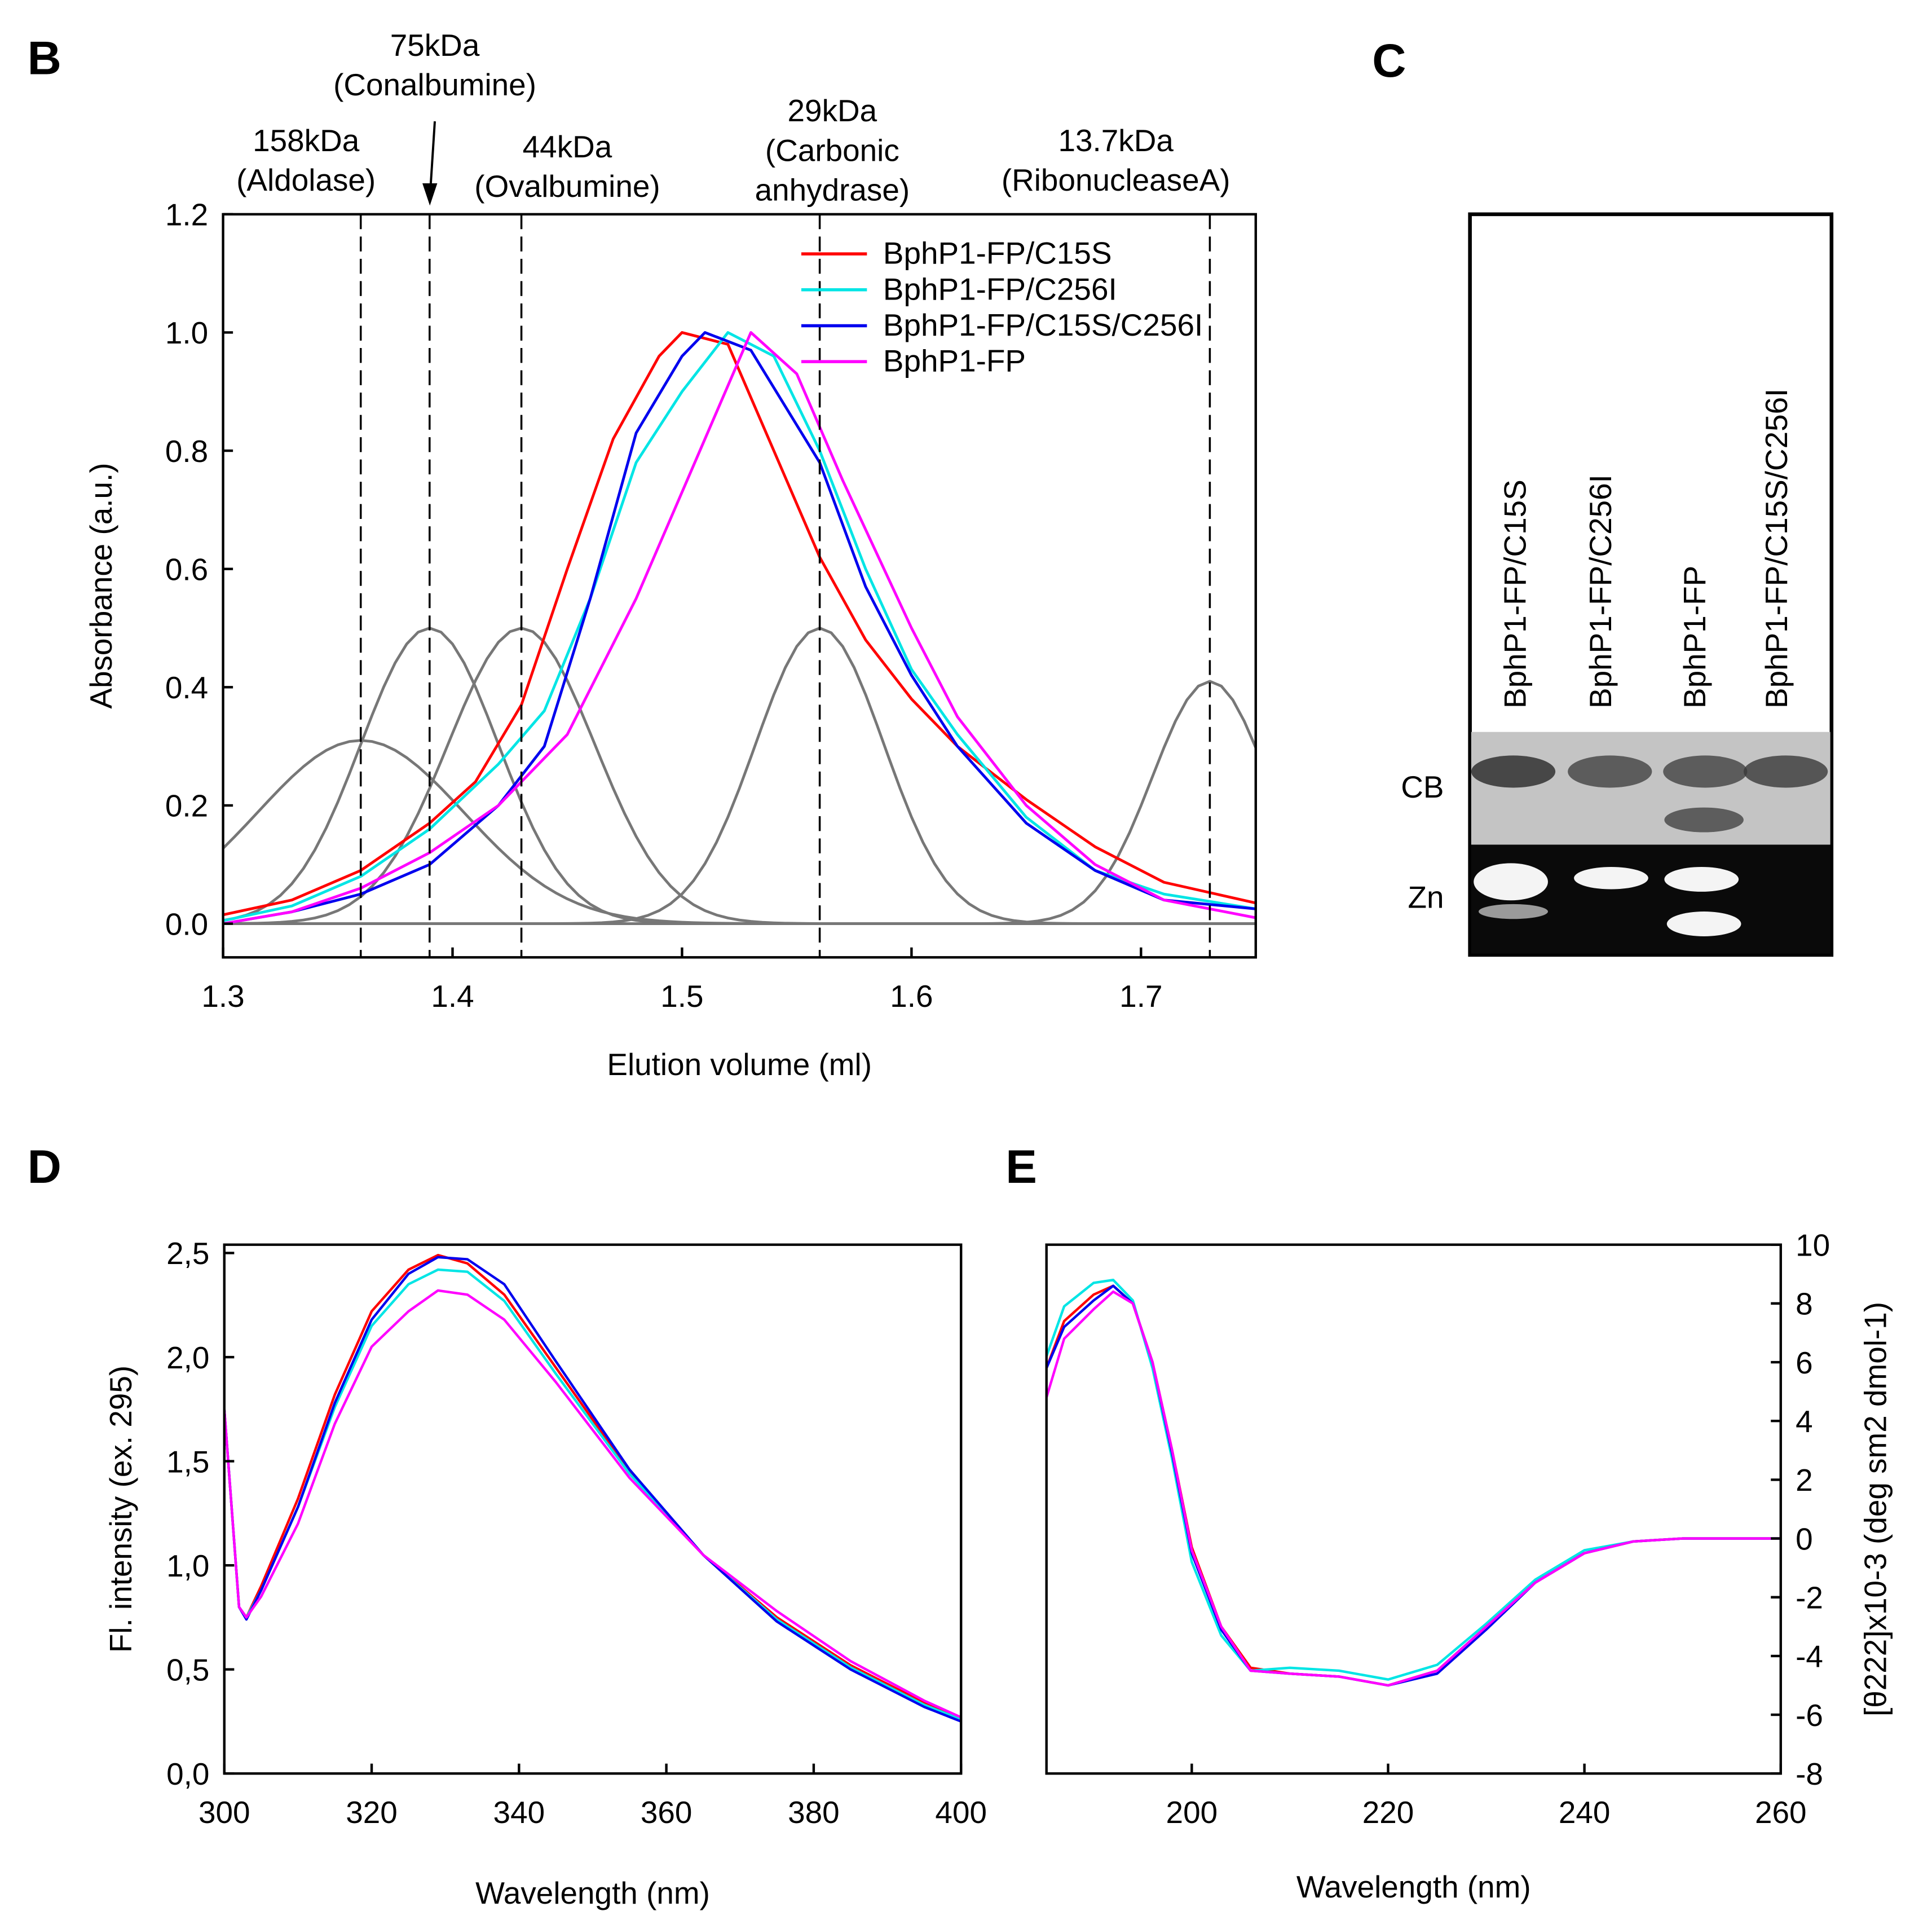 Image resolution: width=1932 pixels, height=1911 pixels. What do you see at coordinates (1389, 60) in the screenshot?
I see `panel-label-c: C` at bounding box center [1389, 60].